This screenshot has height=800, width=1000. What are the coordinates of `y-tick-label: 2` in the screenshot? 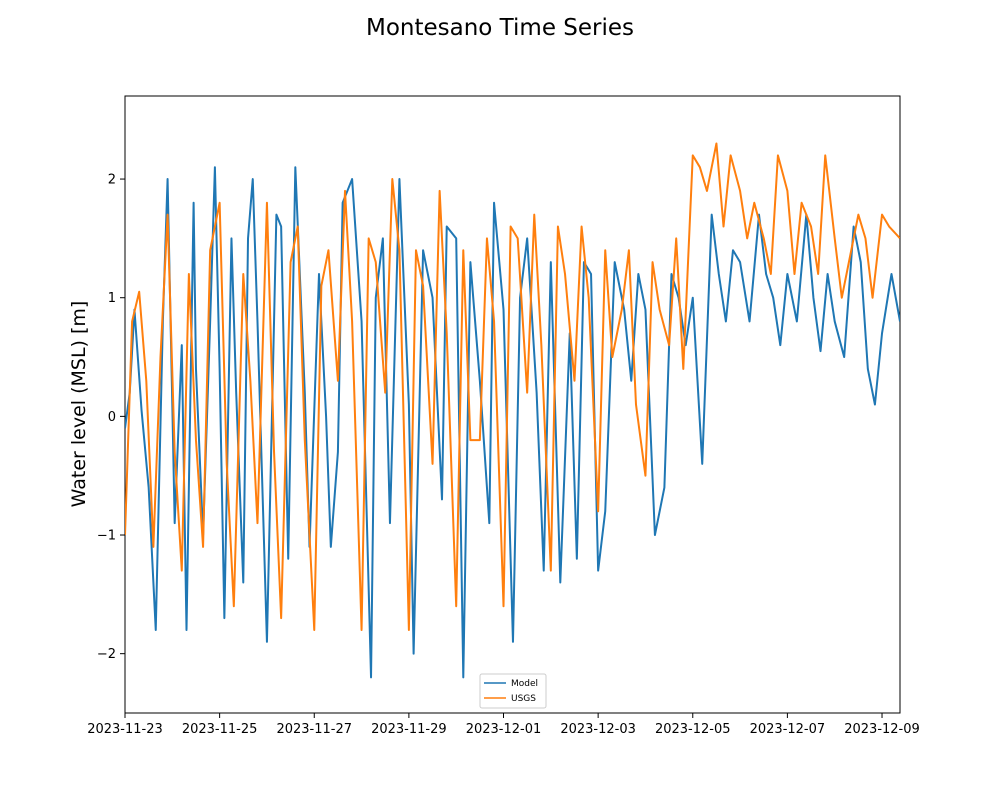 It's located at (112, 180).